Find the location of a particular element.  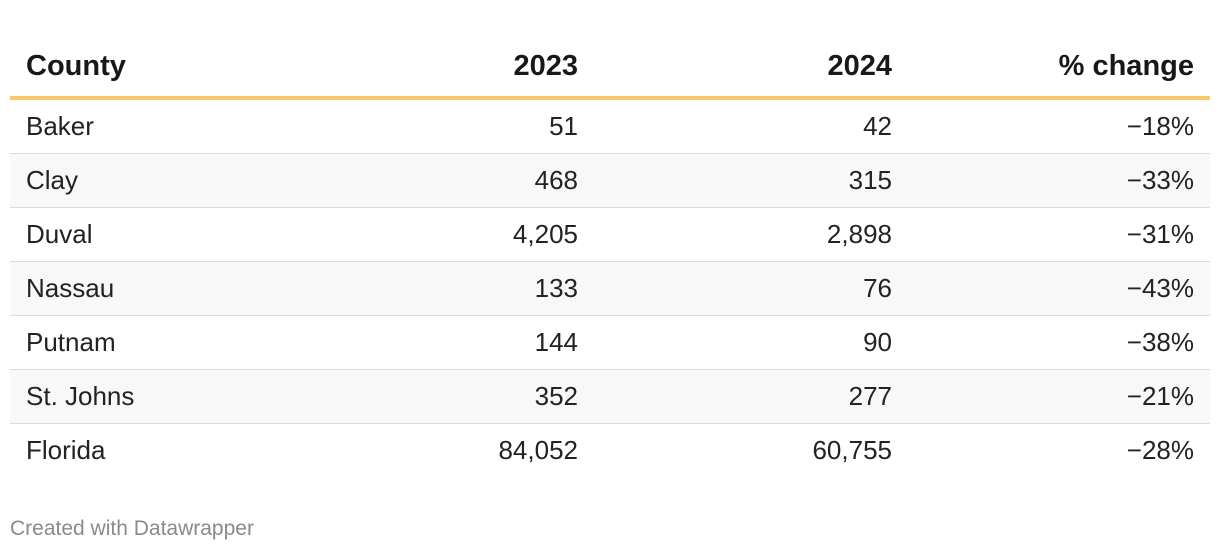

cell-2023: 84,052 is located at coordinates (538, 450).